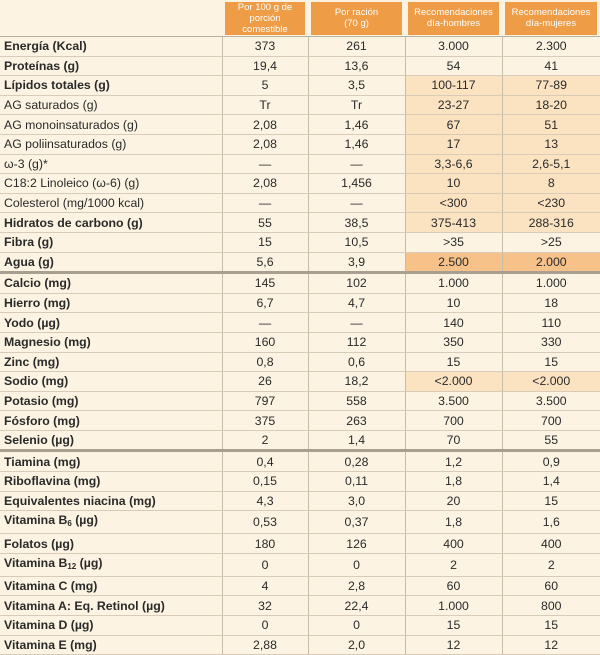  I want to click on nutrient-label: Energía (Kcal), so click(111, 46).